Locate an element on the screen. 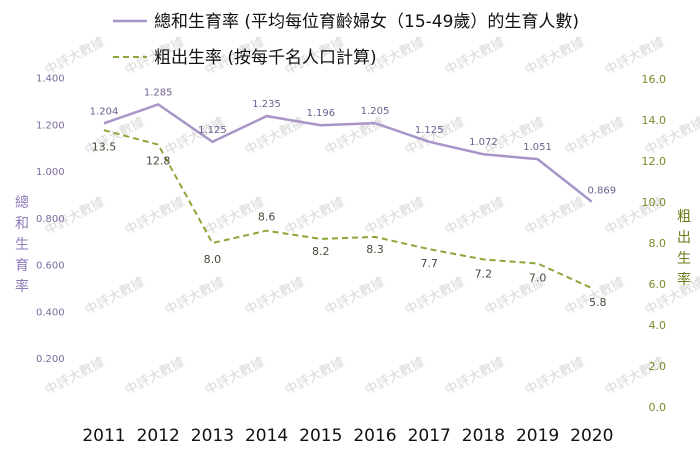  x-tick-label: 2014 is located at coordinates (266, 436).